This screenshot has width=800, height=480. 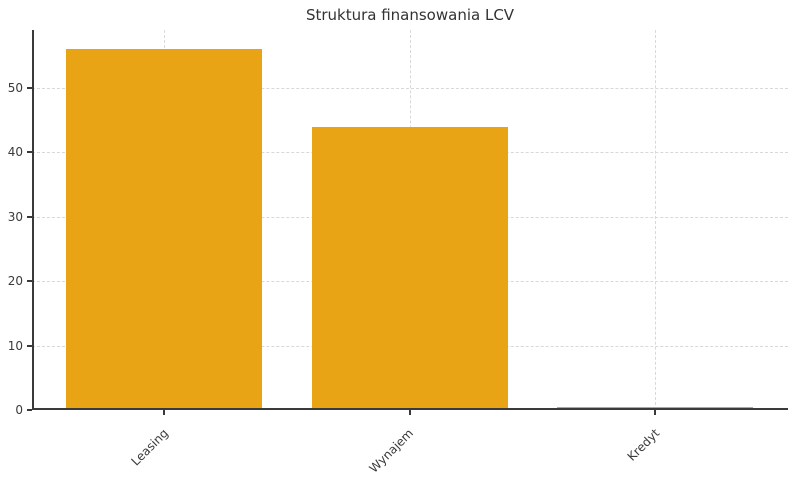 I want to click on y-tick-label: 50, so click(x=15, y=87).